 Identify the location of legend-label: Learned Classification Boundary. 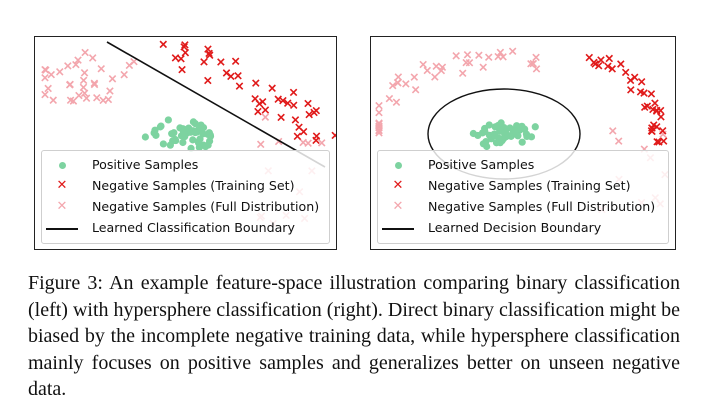
(193, 227).